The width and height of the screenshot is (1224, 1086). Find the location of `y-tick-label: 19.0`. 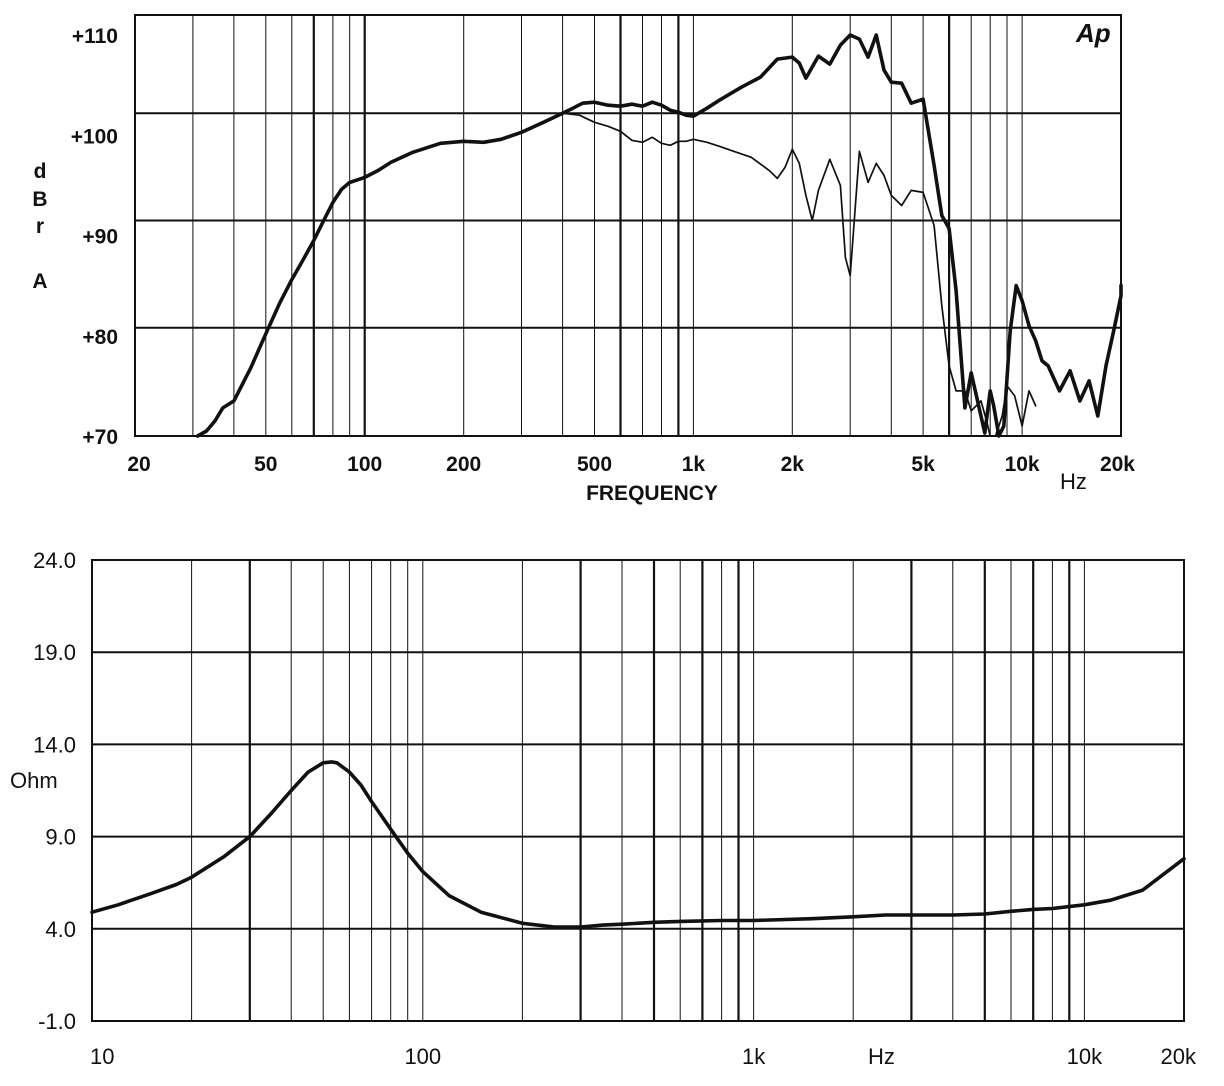

y-tick-label: 19.0 is located at coordinates (54, 652).